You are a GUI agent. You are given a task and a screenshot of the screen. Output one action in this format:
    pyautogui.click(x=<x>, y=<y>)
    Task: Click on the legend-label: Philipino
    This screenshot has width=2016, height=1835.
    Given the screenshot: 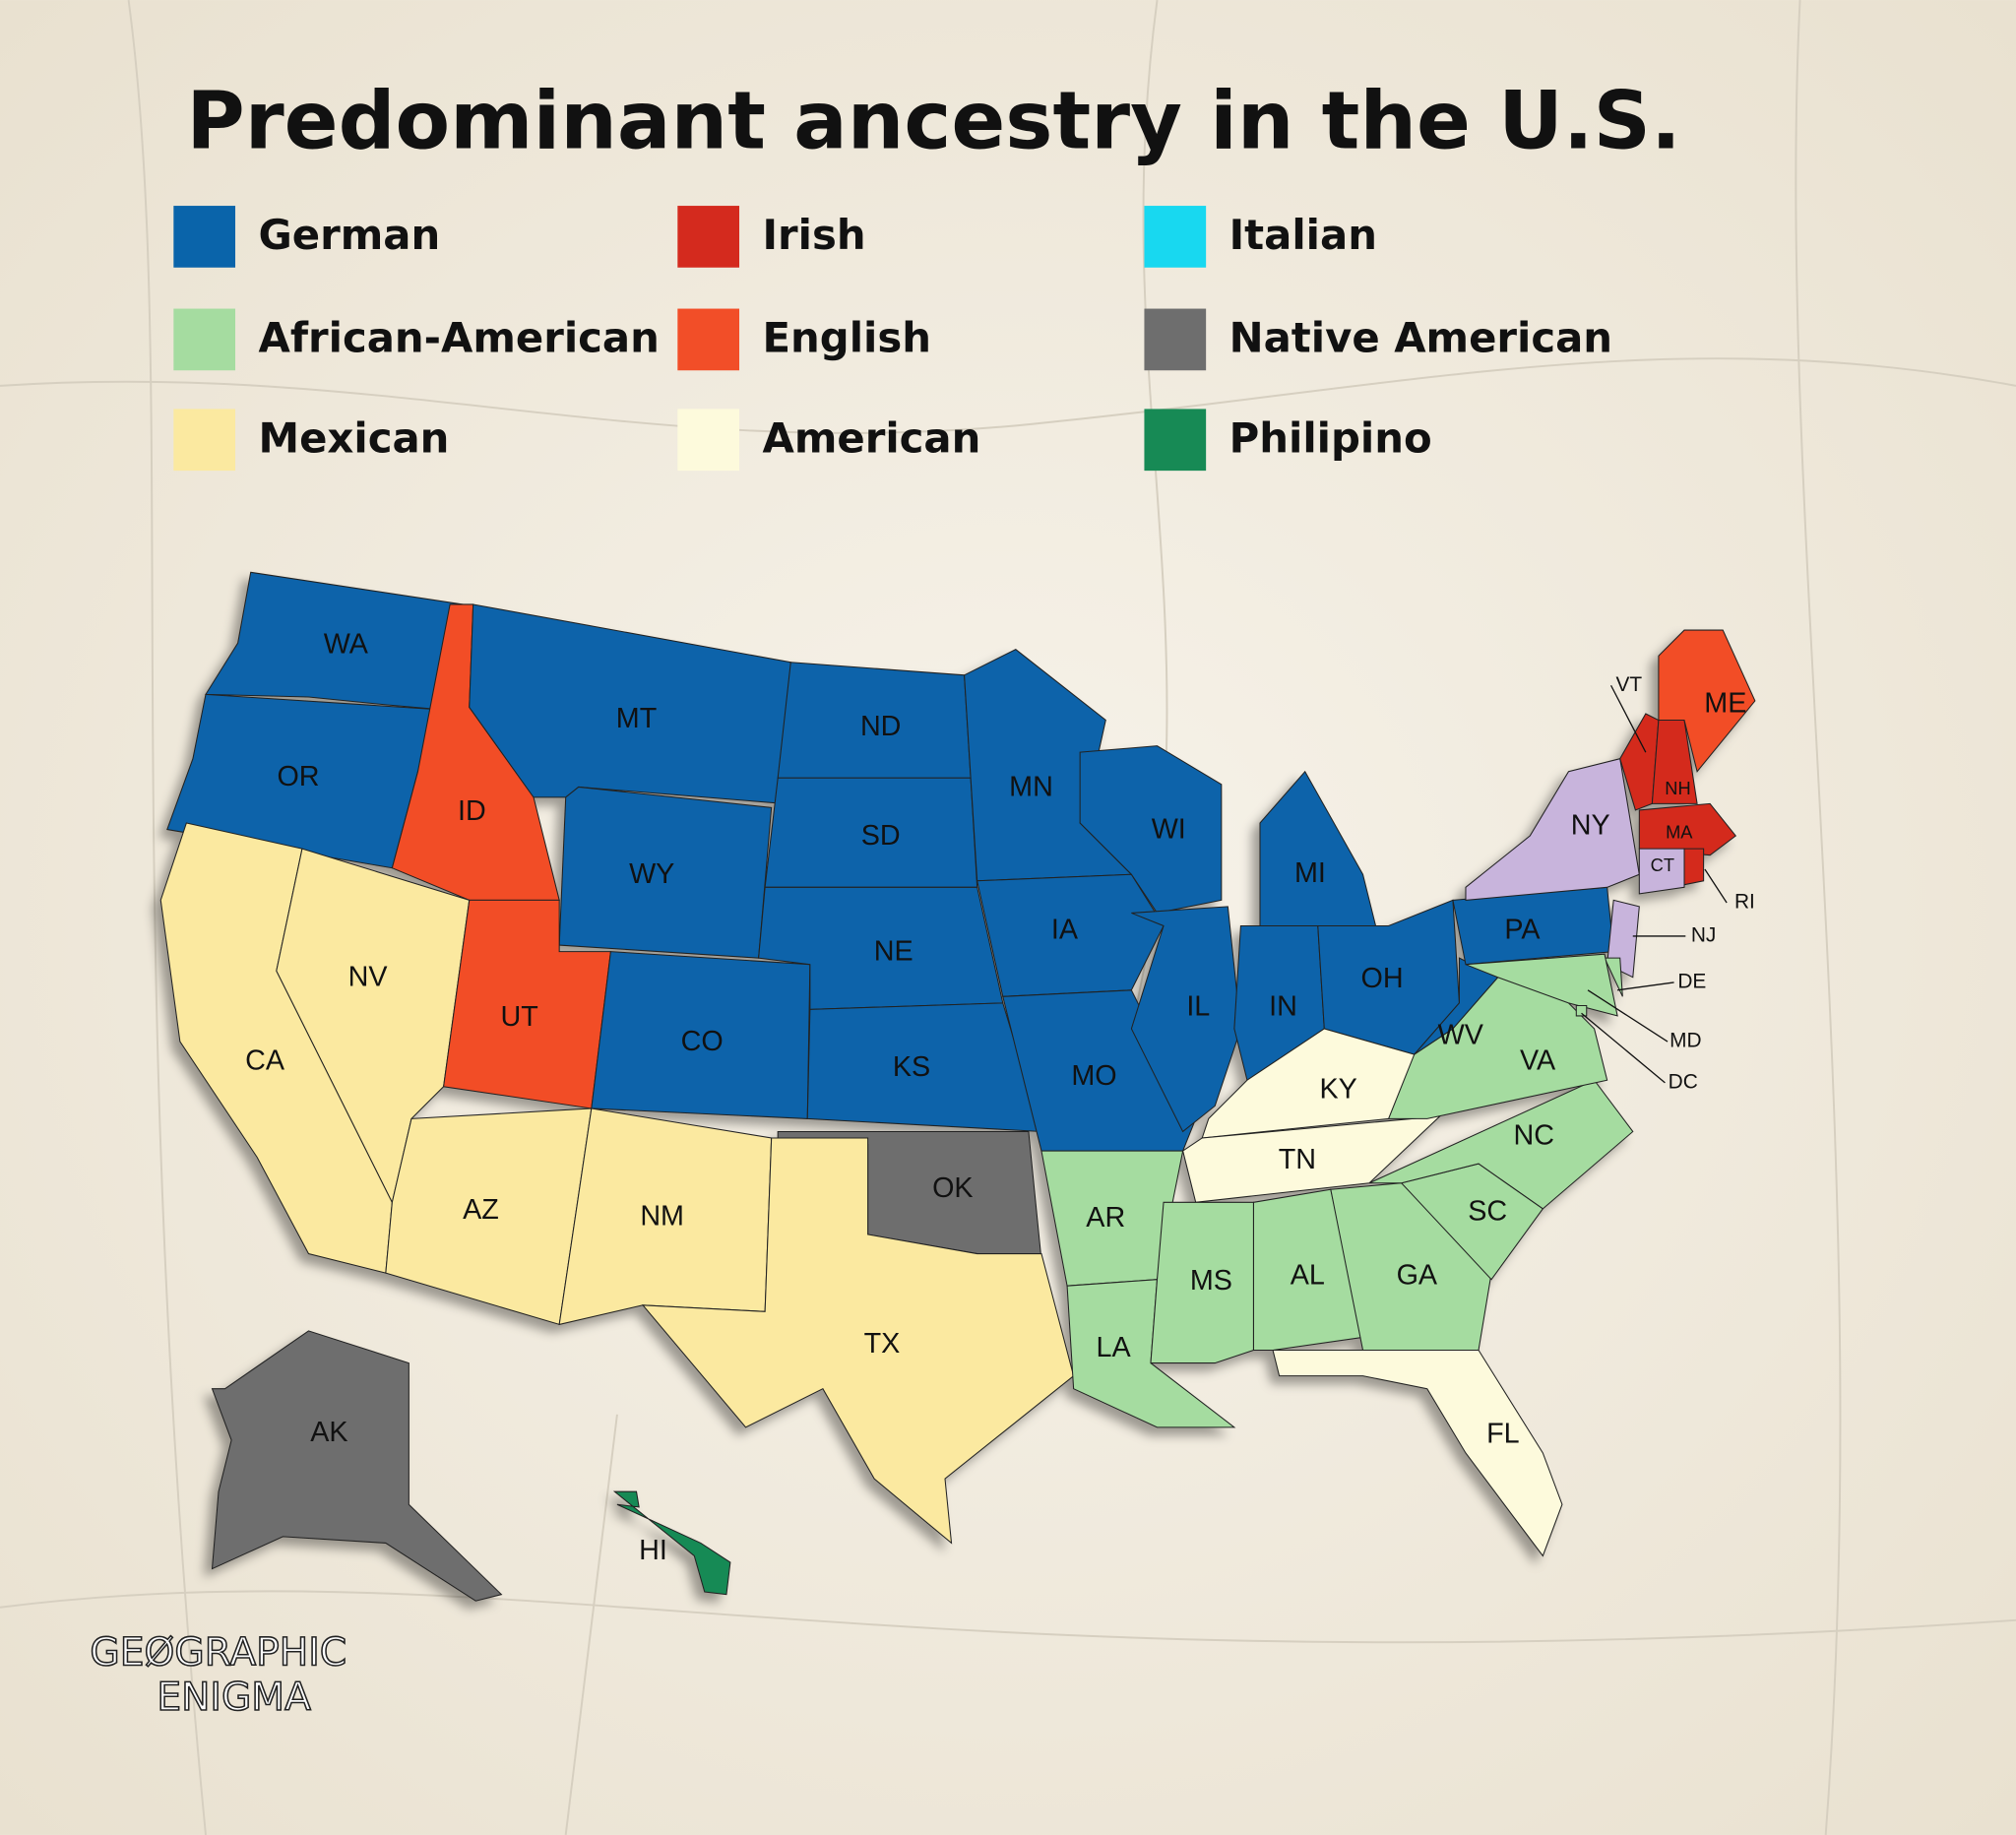 What is the action you would take?
    pyautogui.click(x=1330, y=438)
    